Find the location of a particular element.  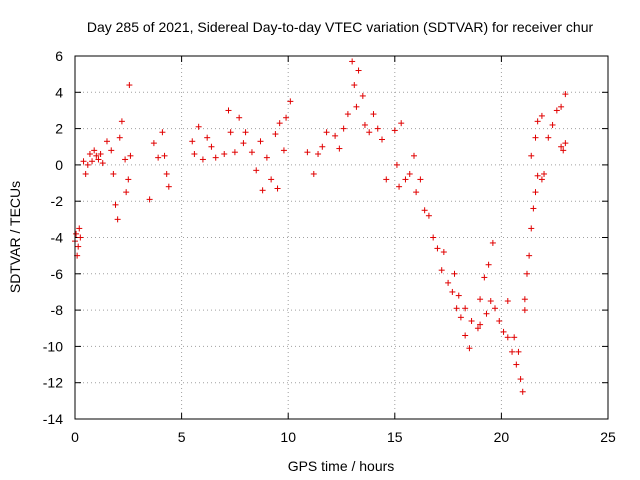

x-tick-label: 15 is located at coordinates (395, 437).